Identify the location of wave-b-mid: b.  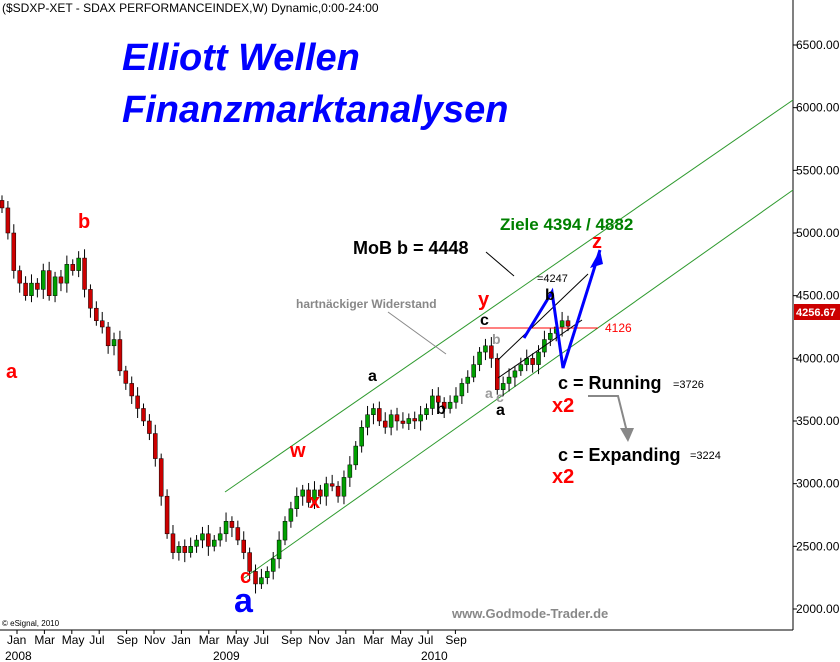
(441, 409).